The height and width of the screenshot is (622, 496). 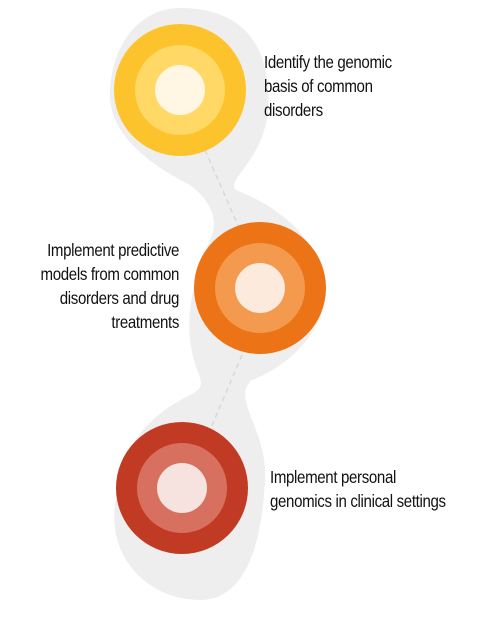 What do you see at coordinates (145, 322) in the screenshot?
I see `step-2-label-line: treatments` at bounding box center [145, 322].